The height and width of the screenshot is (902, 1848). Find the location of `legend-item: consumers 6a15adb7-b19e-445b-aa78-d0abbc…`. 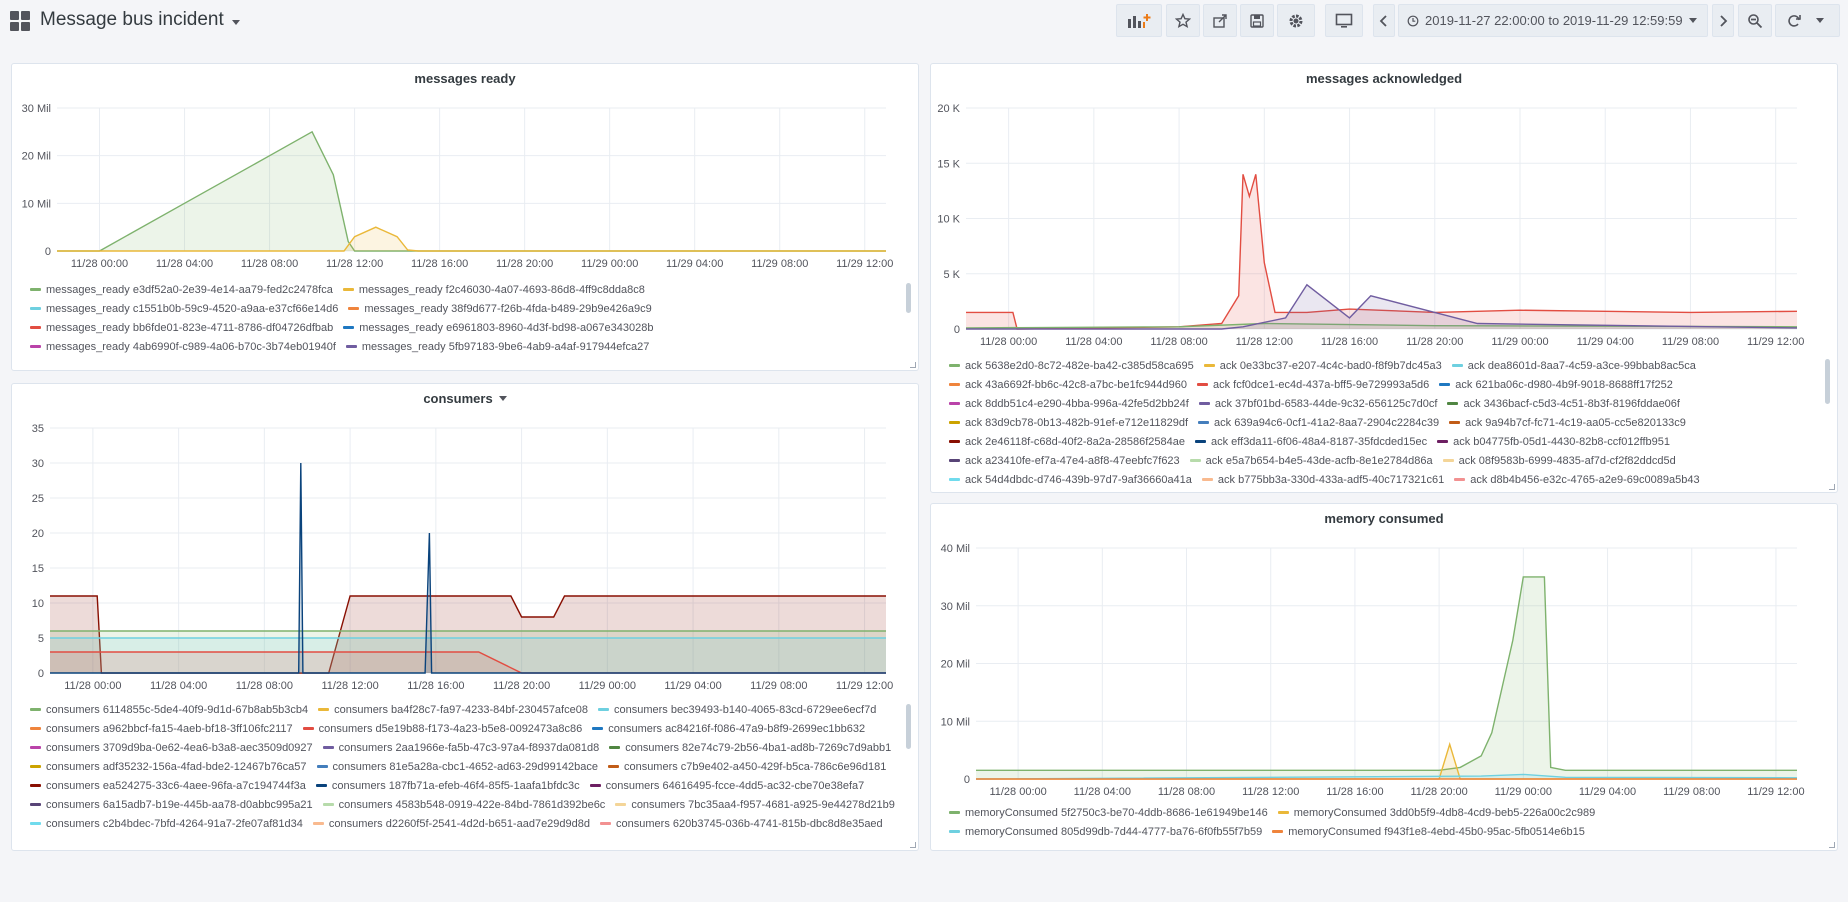

legend-item: consumers 6a15adb7-b19e-445b-aa78-d0abbc… is located at coordinates (171, 805).